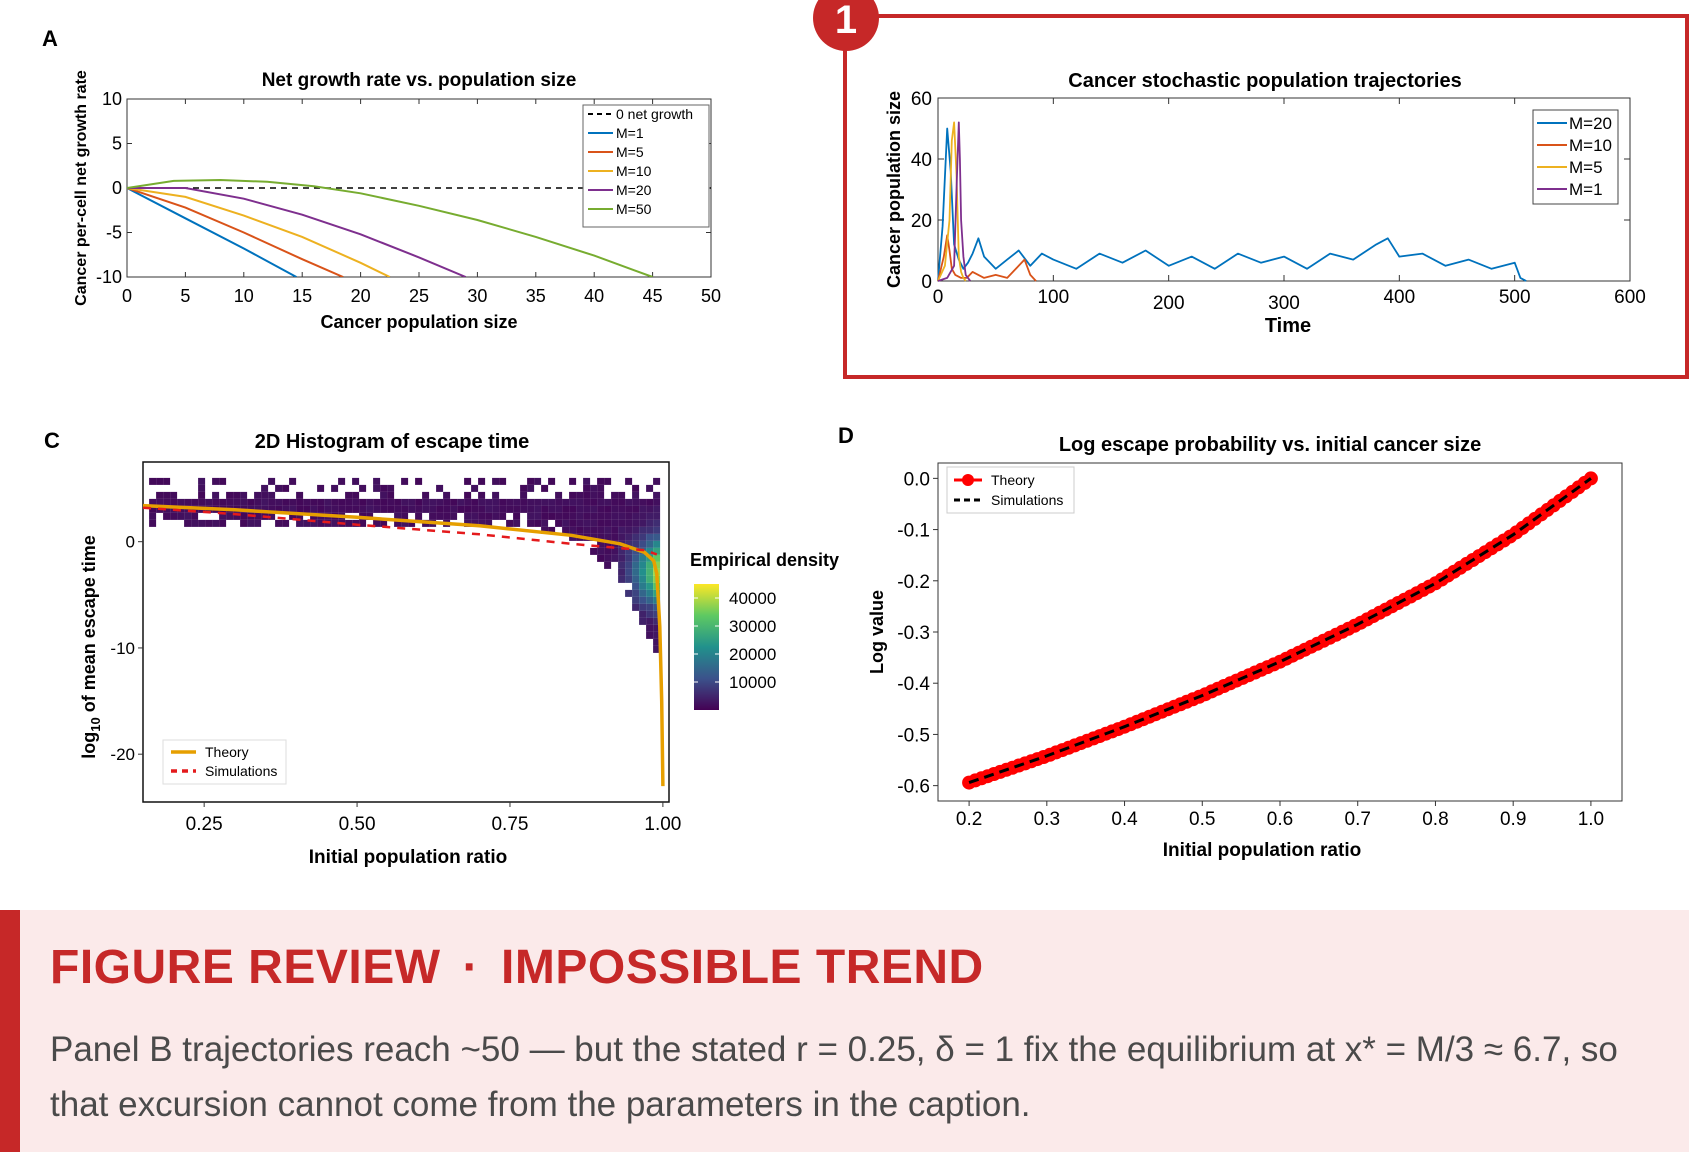  What do you see at coordinates (1202, 819) in the screenshot?
I see `panel-d-xtick-label: 0.5` at bounding box center [1202, 819].